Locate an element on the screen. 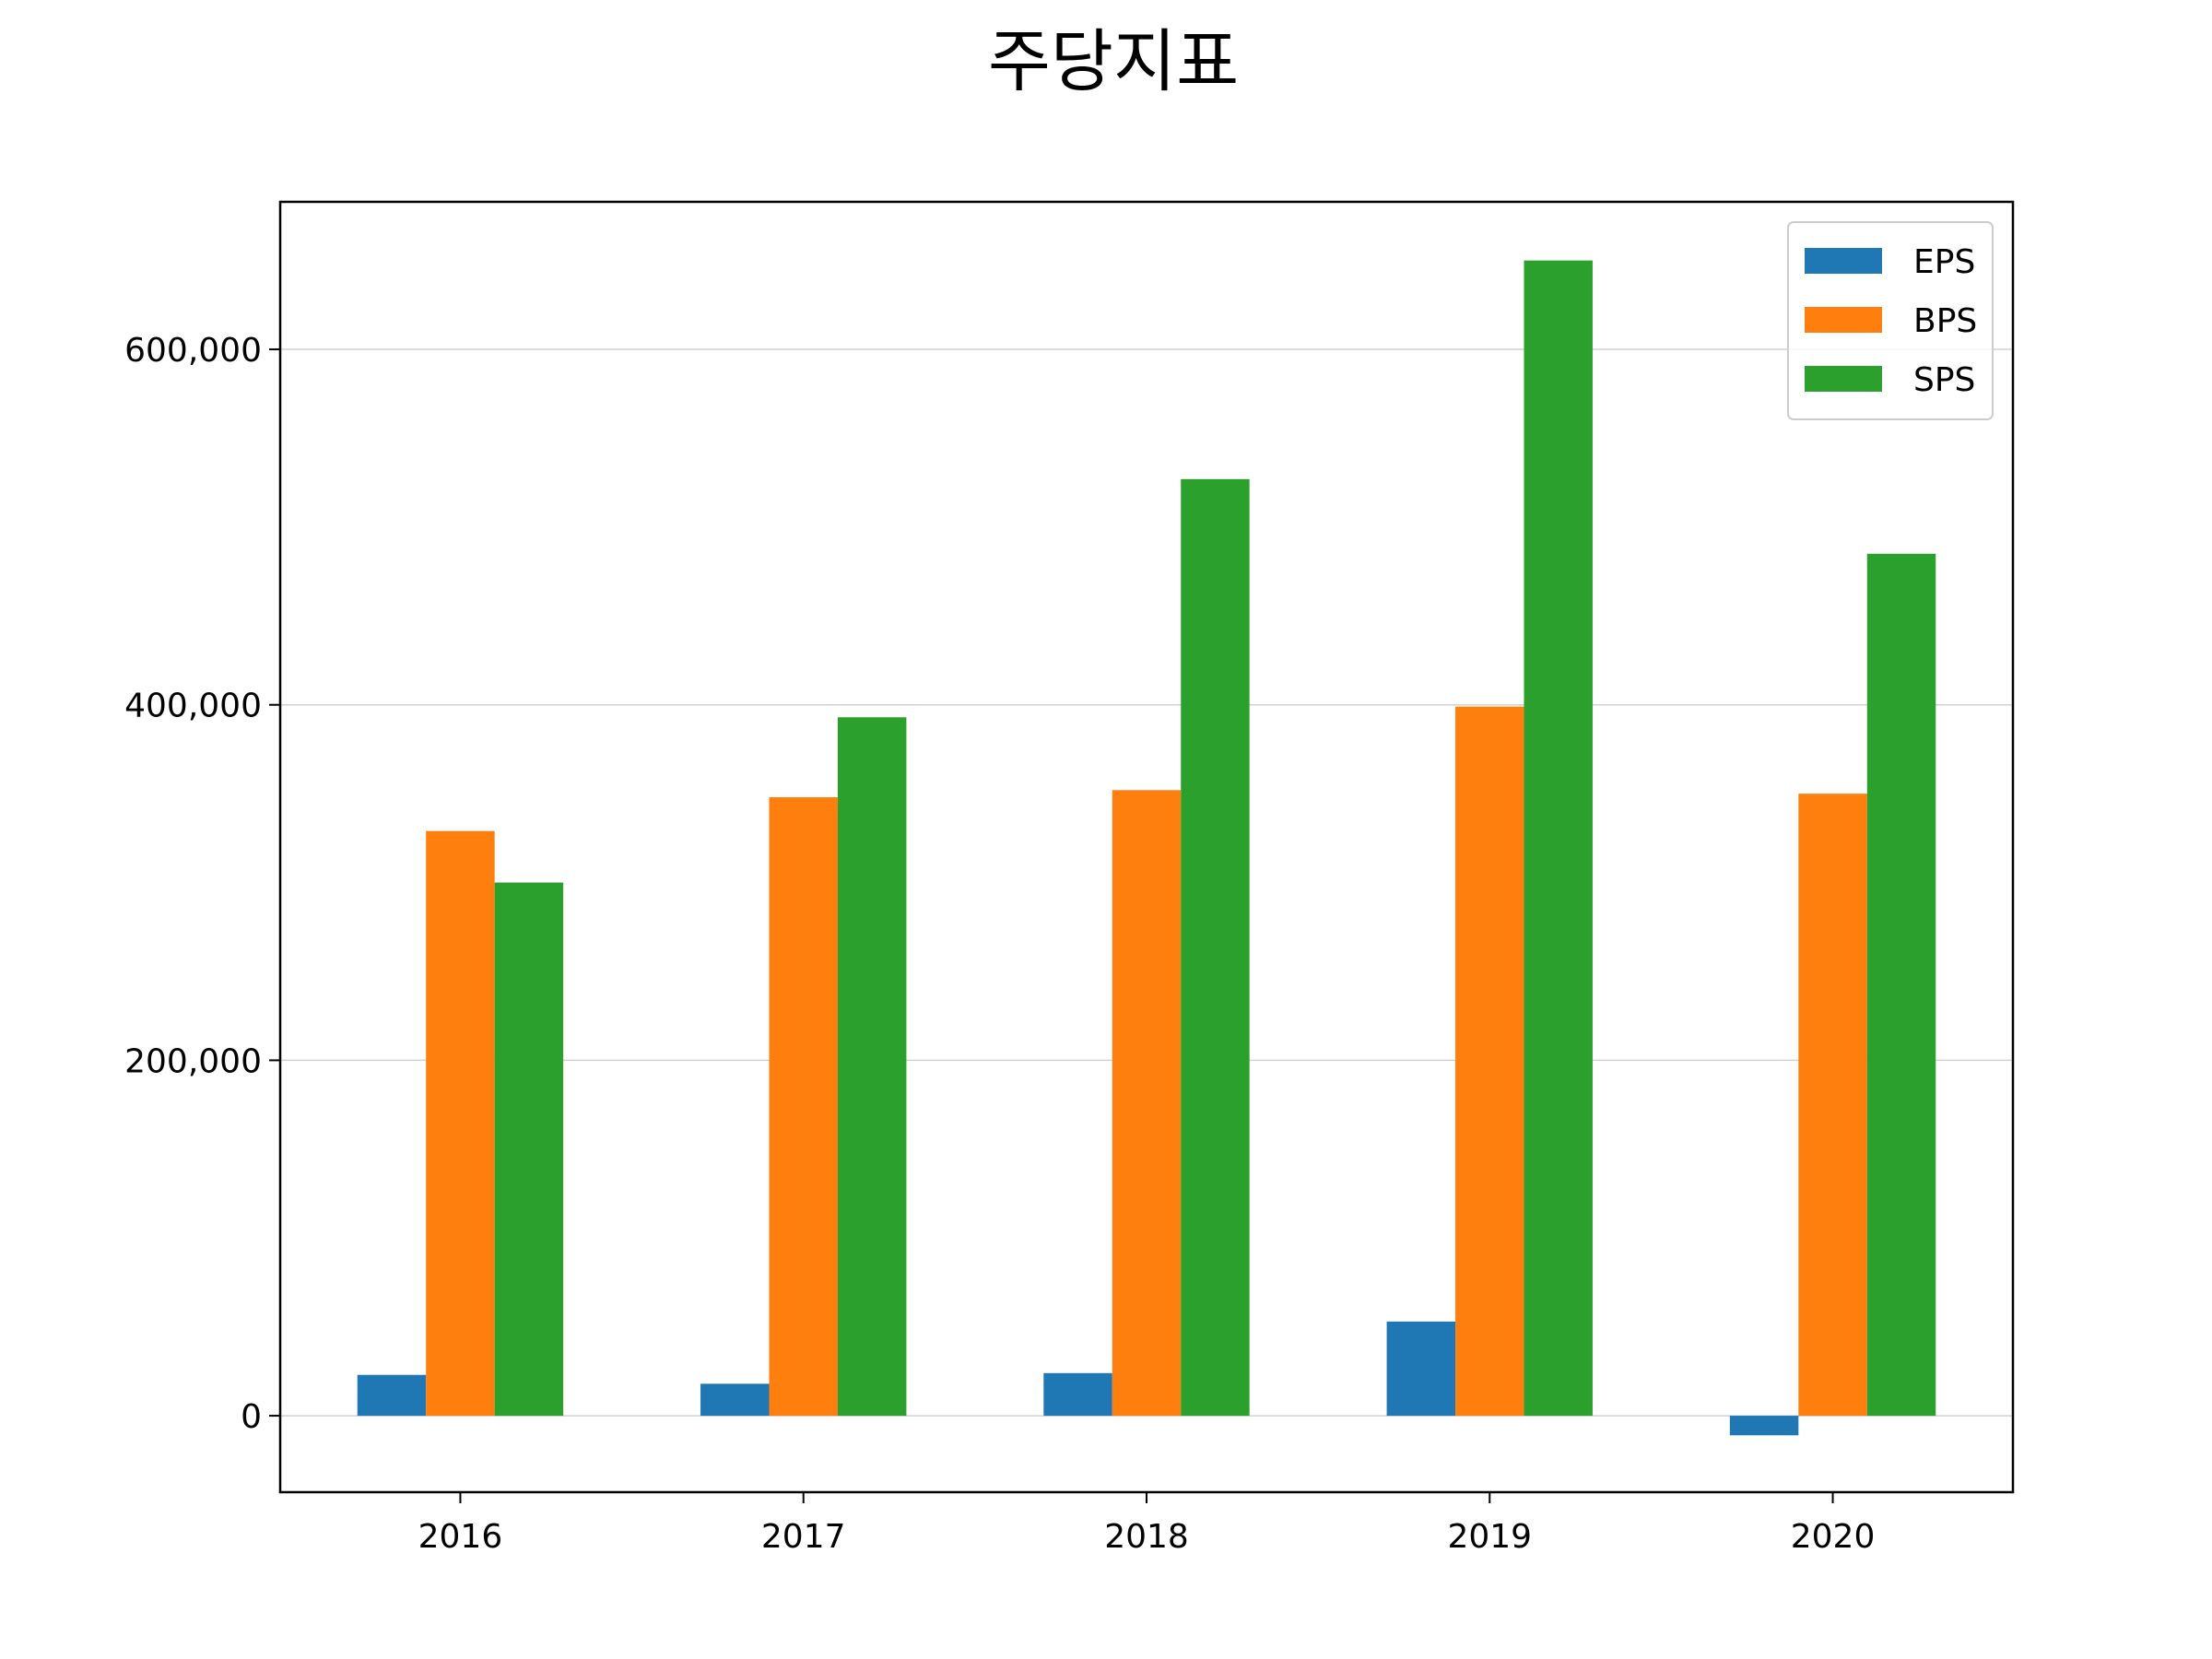 This screenshot has width=2212, height=1659. y-tick-label: 600,000 is located at coordinates (193, 351).